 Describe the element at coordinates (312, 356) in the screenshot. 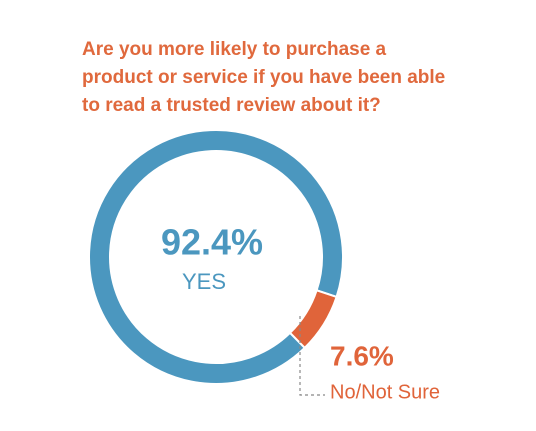

I see `leader-line` at that location.